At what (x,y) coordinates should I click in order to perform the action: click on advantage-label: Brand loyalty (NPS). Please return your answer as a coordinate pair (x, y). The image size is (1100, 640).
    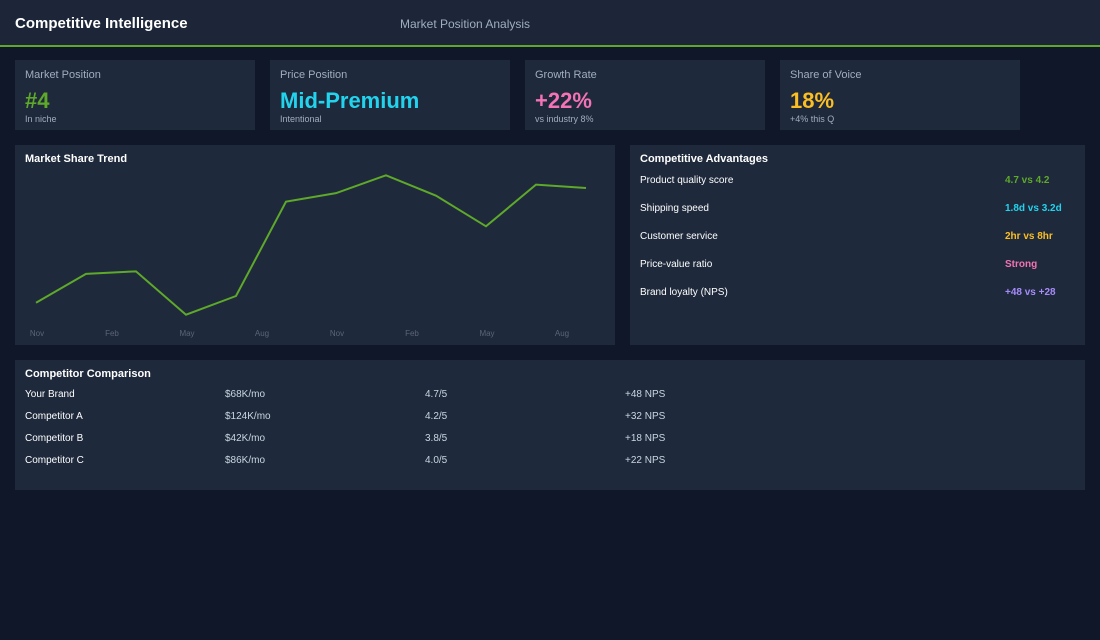
    Looking at the image, I should click on (684, 292).